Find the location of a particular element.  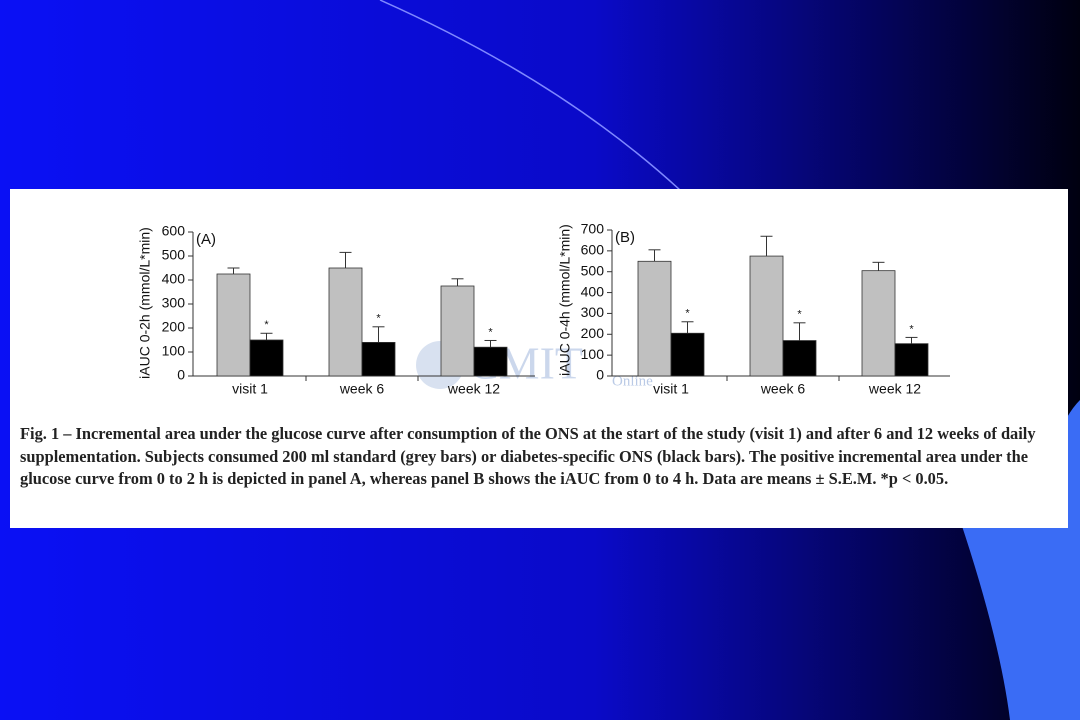

watermark-sub: Online is located at coordinates (632, 381).